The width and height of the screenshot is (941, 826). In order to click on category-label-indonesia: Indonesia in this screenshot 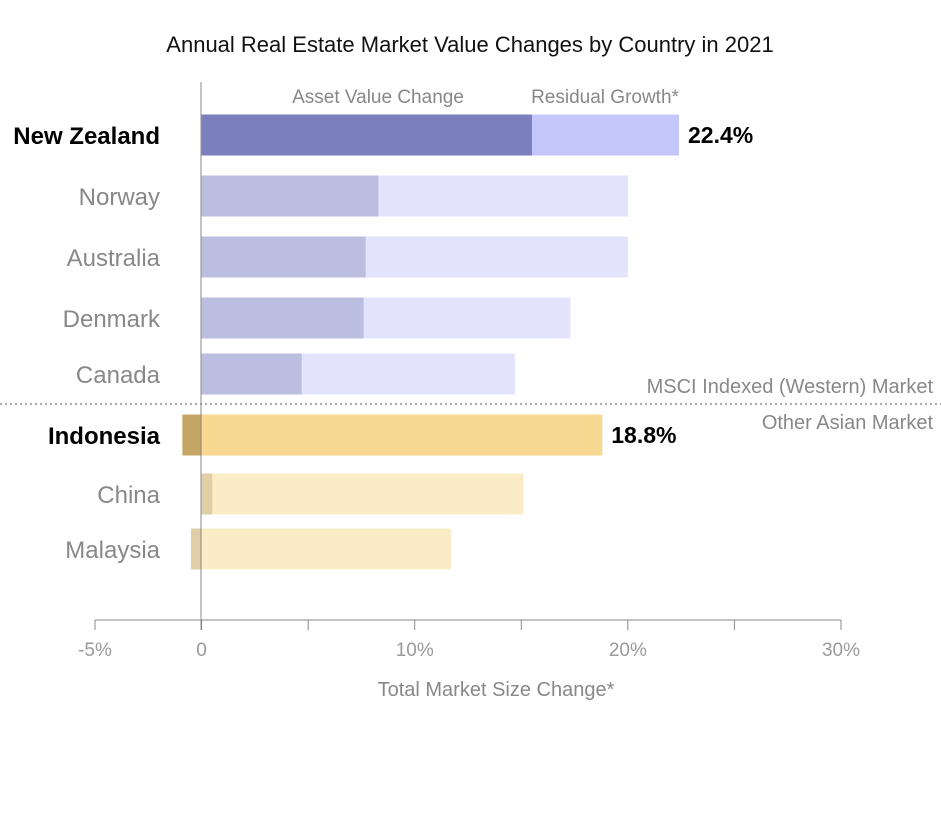, I will do `click(104, 436)`.